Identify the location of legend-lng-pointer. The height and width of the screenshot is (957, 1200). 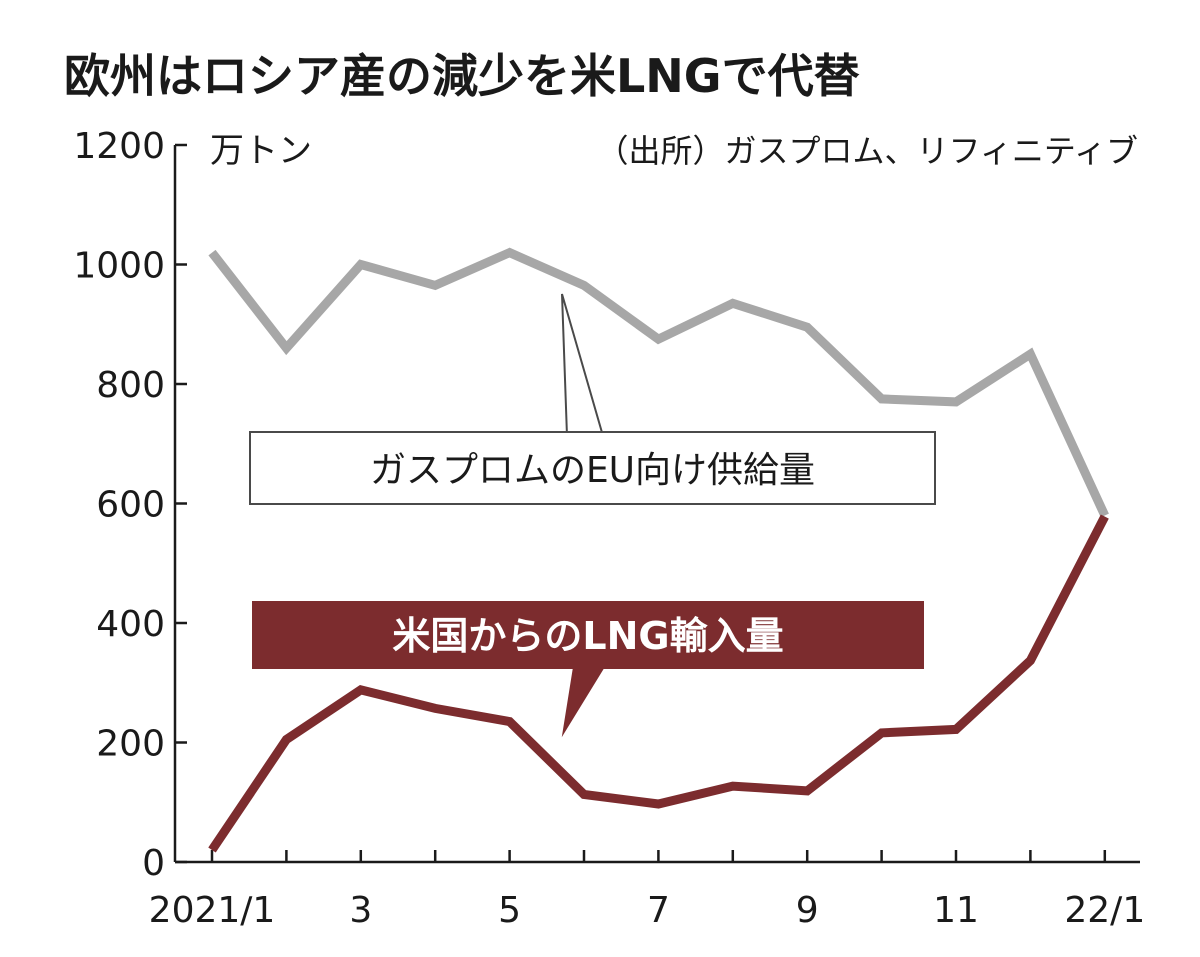
(583, 704).